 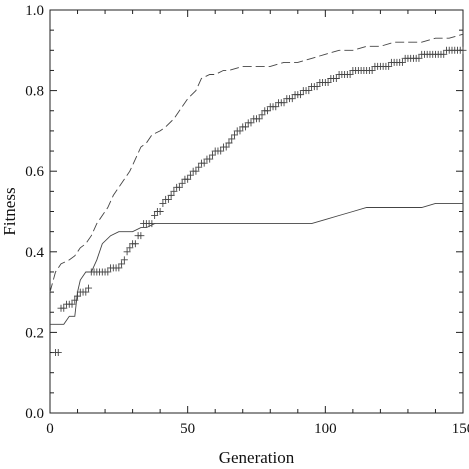 I want to click on y-tick-label: 1.0, so click(x=34, y=11).